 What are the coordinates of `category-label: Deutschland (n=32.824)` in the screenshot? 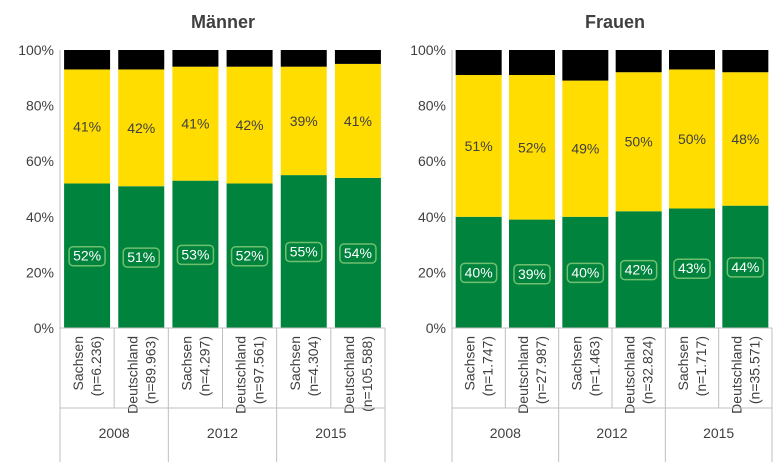 It's located at (639, 375).